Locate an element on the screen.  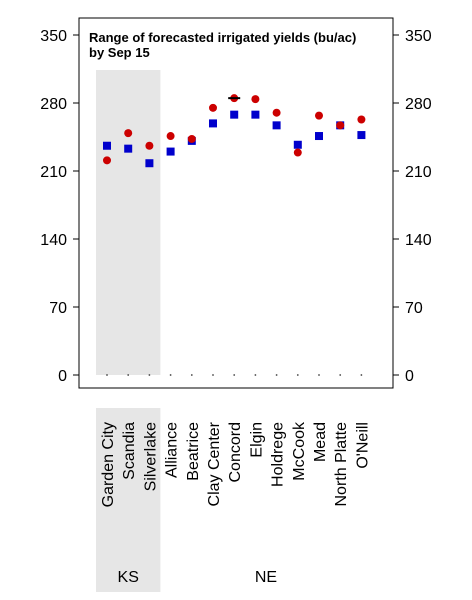
state-group-labels: KS NE is located at coordinates (198, 577).